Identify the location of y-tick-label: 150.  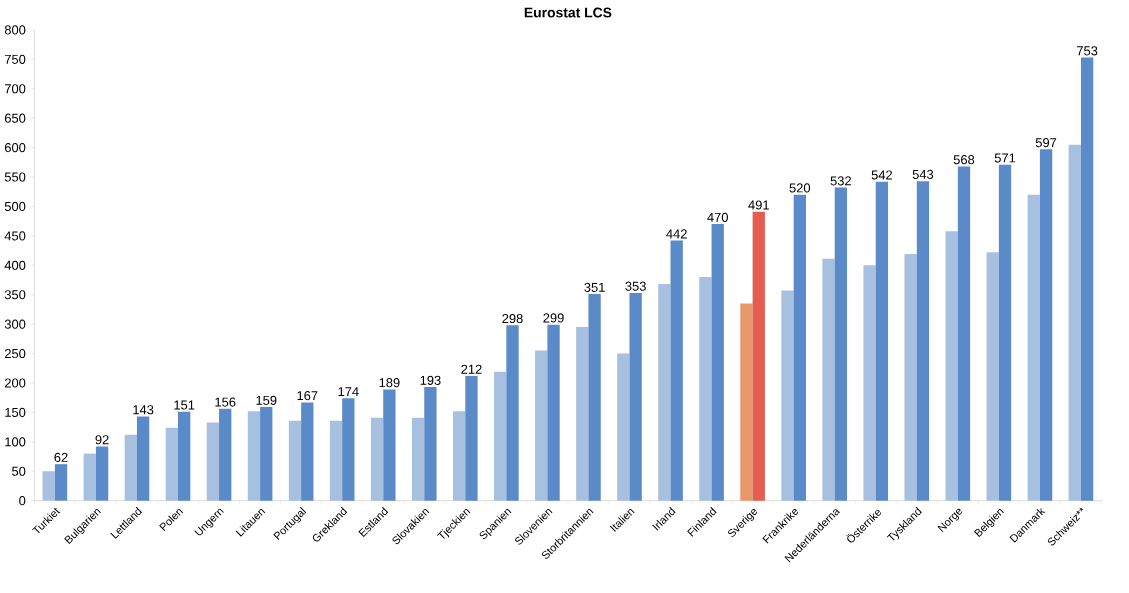
(15, 412).